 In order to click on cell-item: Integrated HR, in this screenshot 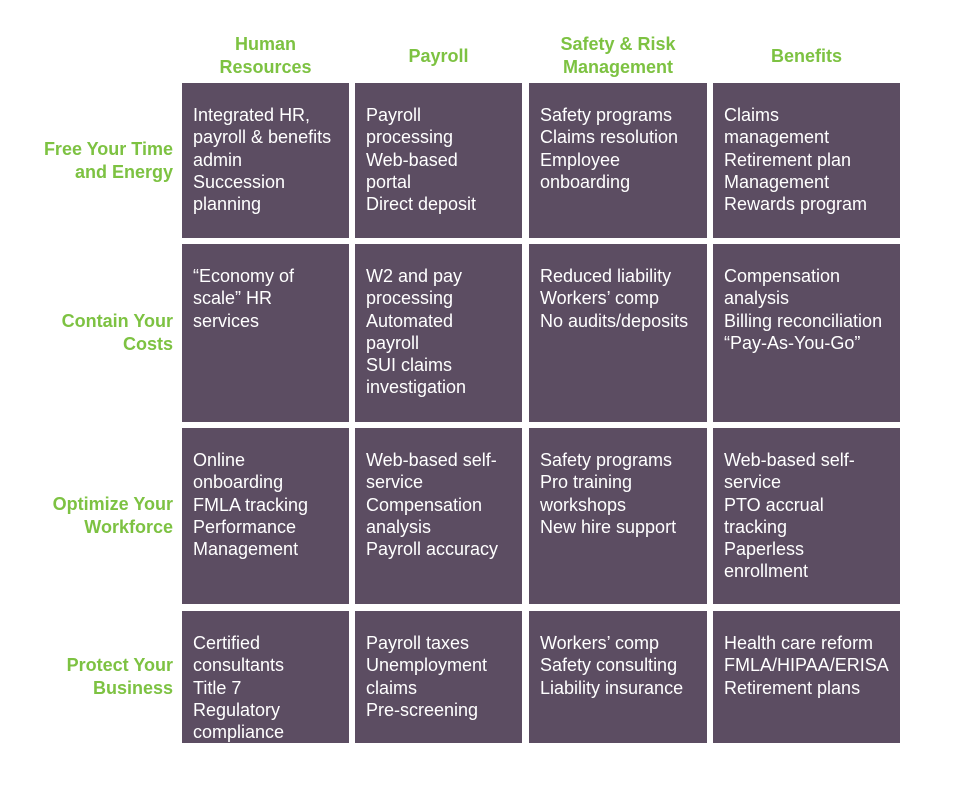, I will do `click(252, 115)`.